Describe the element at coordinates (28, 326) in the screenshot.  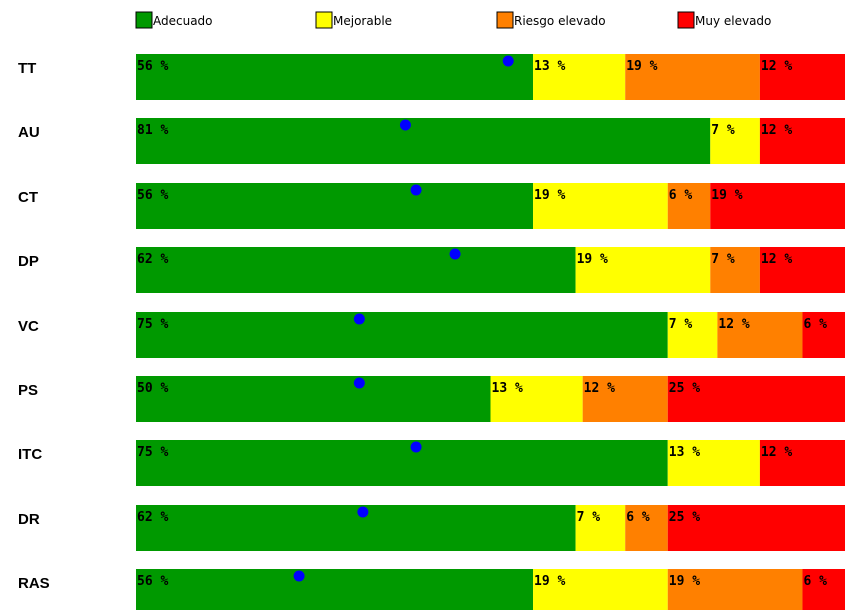
I see `category-label: VC` at that location.